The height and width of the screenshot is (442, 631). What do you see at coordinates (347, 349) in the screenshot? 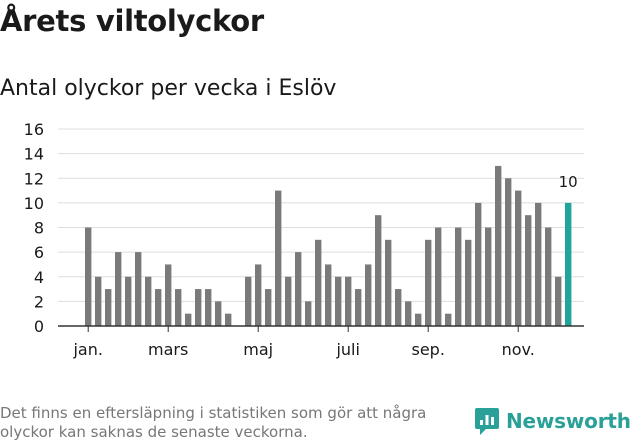
I see `x-tick-label: juli` at bounding box center [347, 349].